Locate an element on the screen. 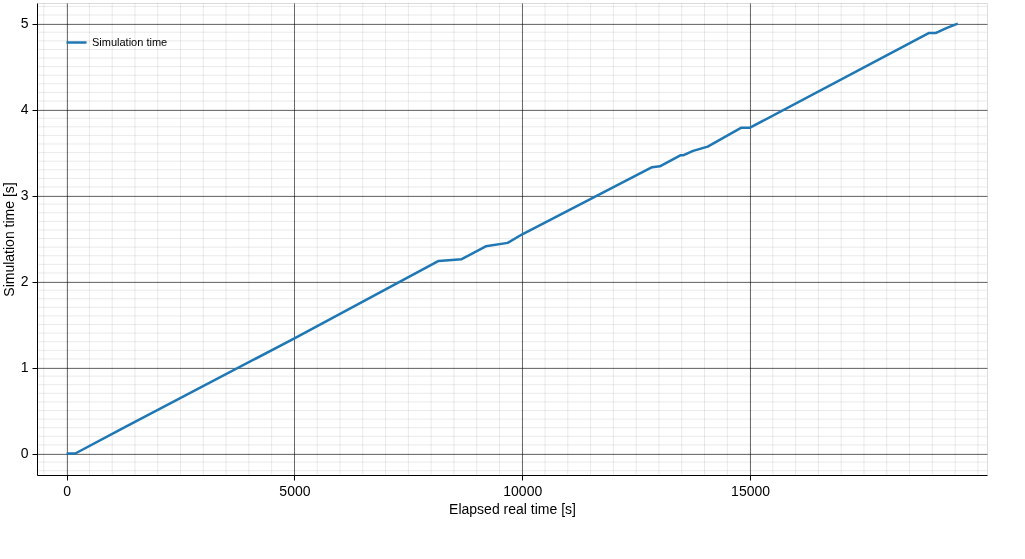 Image resolution: width=1025 pixels, height=559 pixels. y-tick-label: 0 is located at coordinates (24, 453).